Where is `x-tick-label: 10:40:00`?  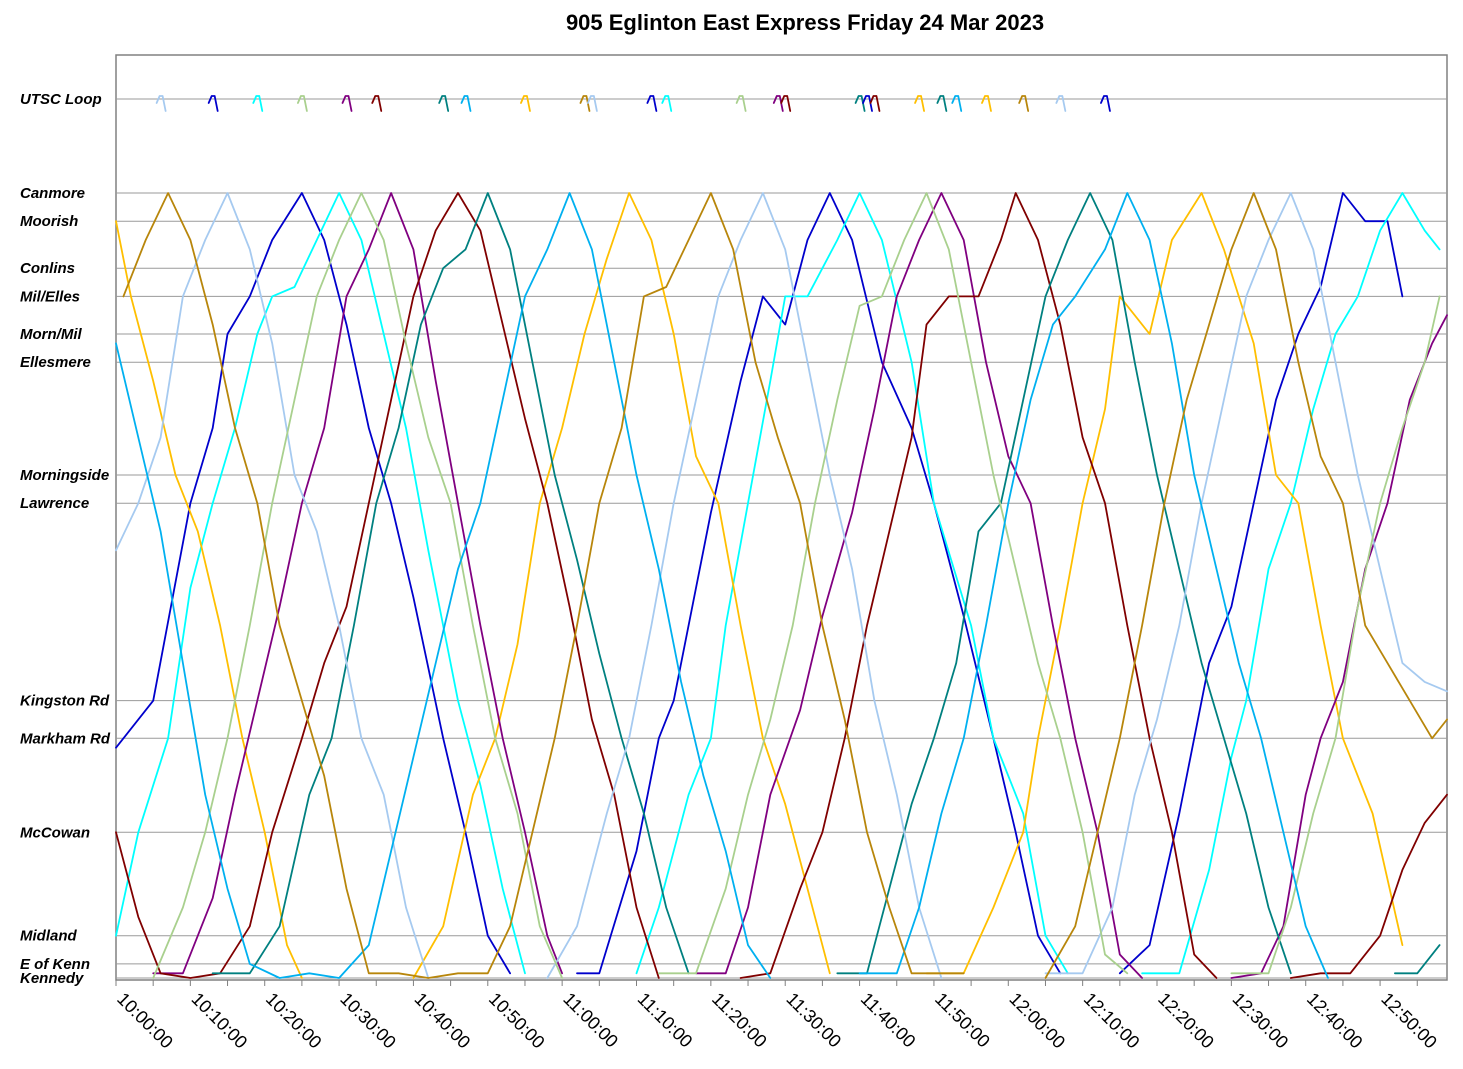 x-tick-label: 10:40:00 is located at coordinates (443, 1021).